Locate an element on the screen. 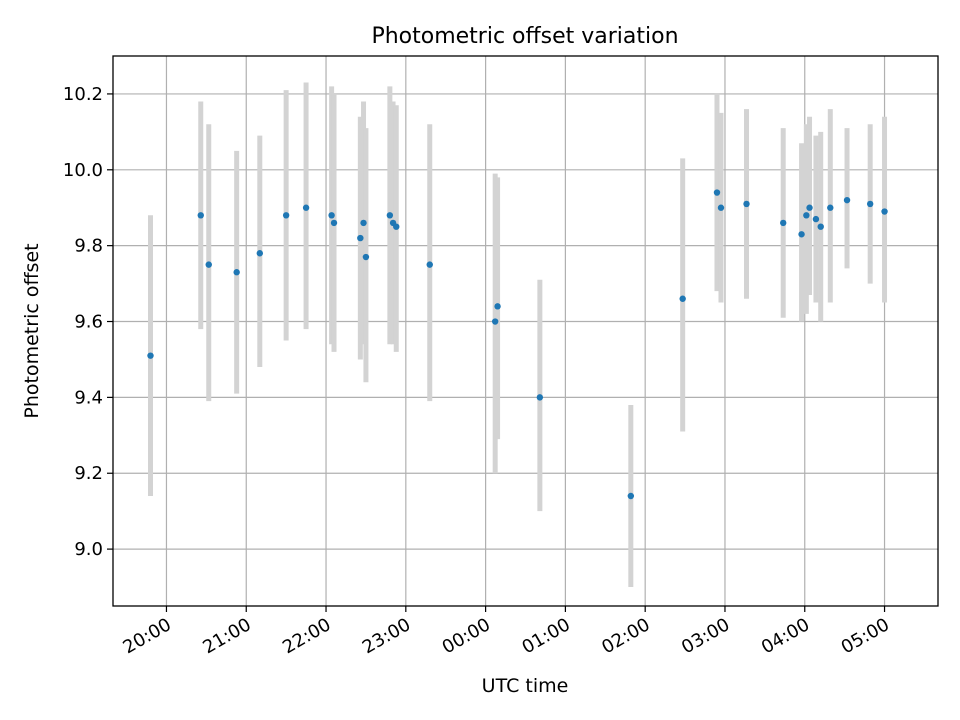  x-tick-label: 23:00 is located at coordinates (386, 636).